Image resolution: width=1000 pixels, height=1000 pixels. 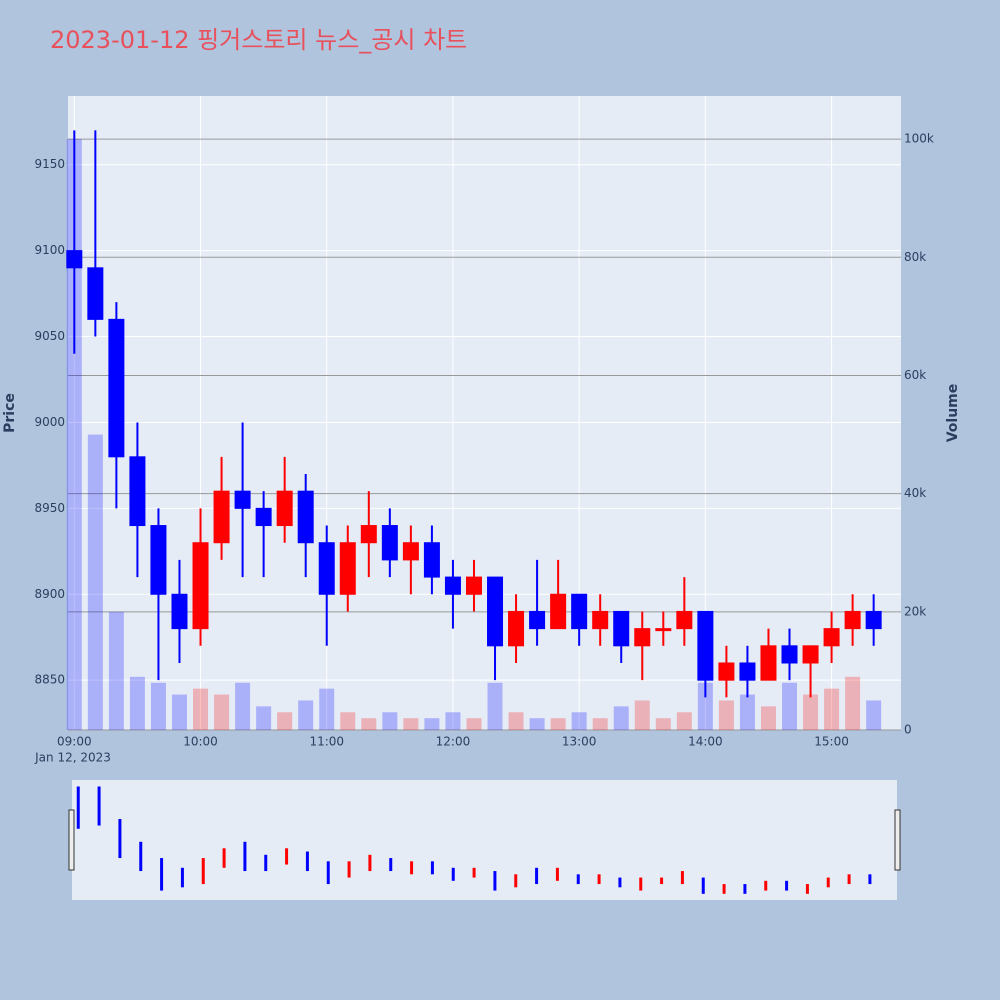 I want to click on slider-handle-left, so click(x=71, y=840).